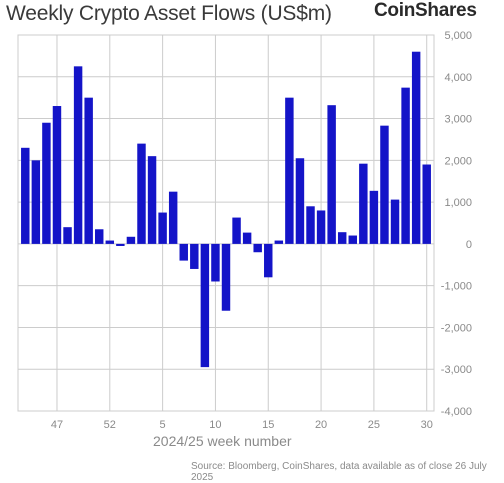 Image resolution: width=504 pixels, height=483 pixels. Describe the element at coordinates (374, 425) in the screenshot. I see `x-tick-label: 25` at that location.